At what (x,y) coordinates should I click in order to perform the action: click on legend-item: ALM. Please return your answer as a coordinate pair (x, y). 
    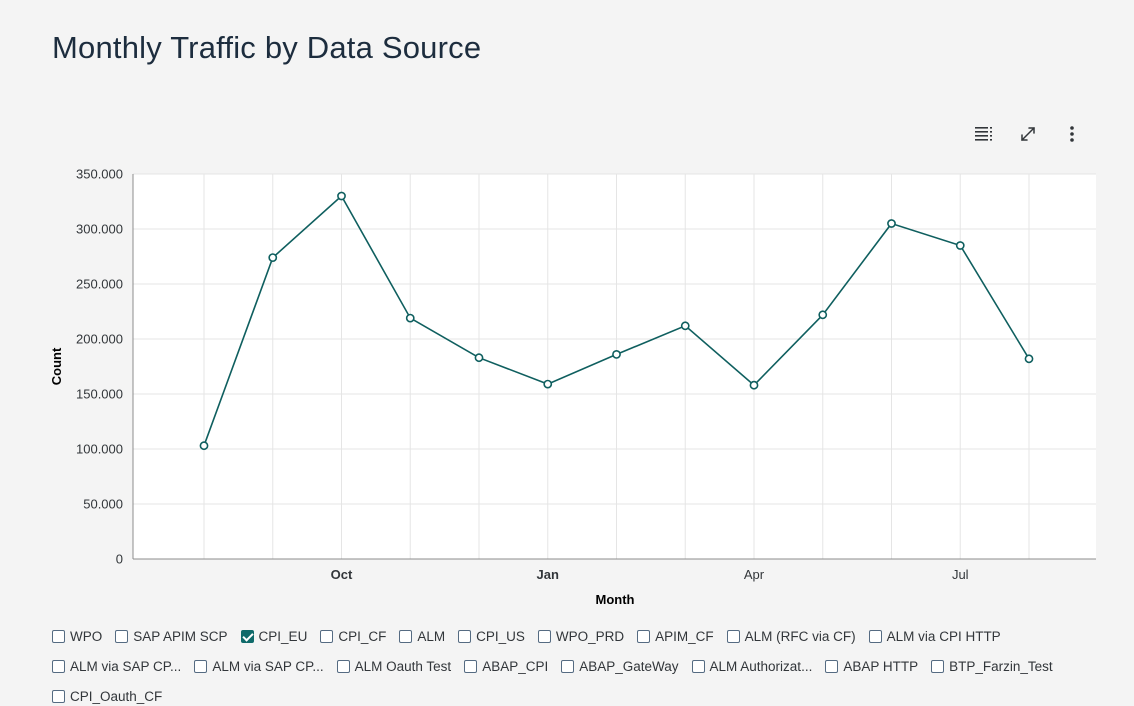
    Looking at the image, I should click on (422, 636).